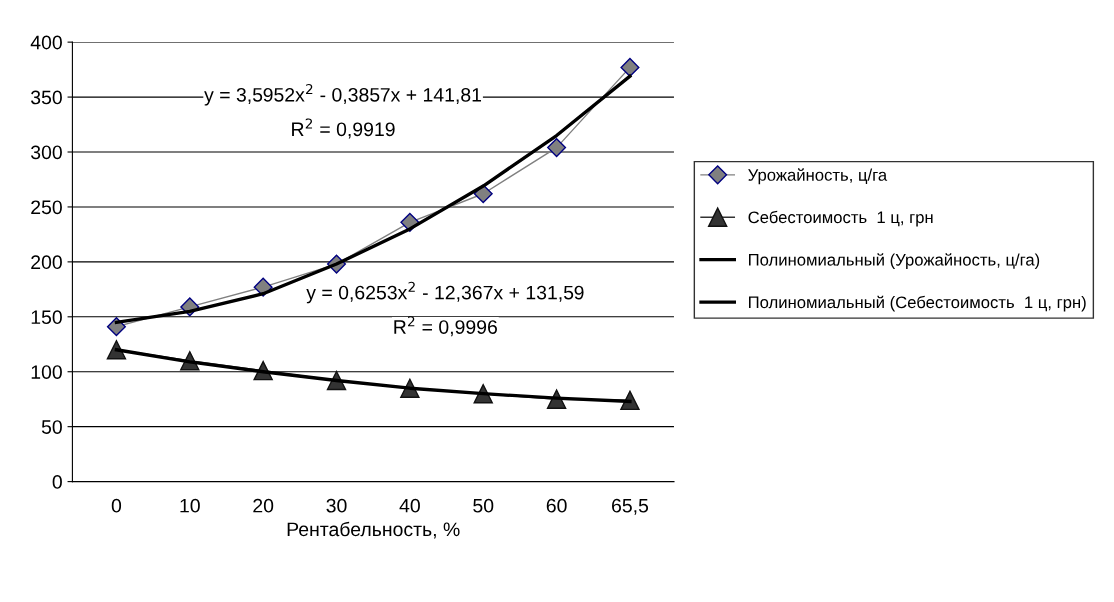 The height and width of the screenshot is (602, 1114). I want to click on y-tick-label: 200, so click(46, 262).